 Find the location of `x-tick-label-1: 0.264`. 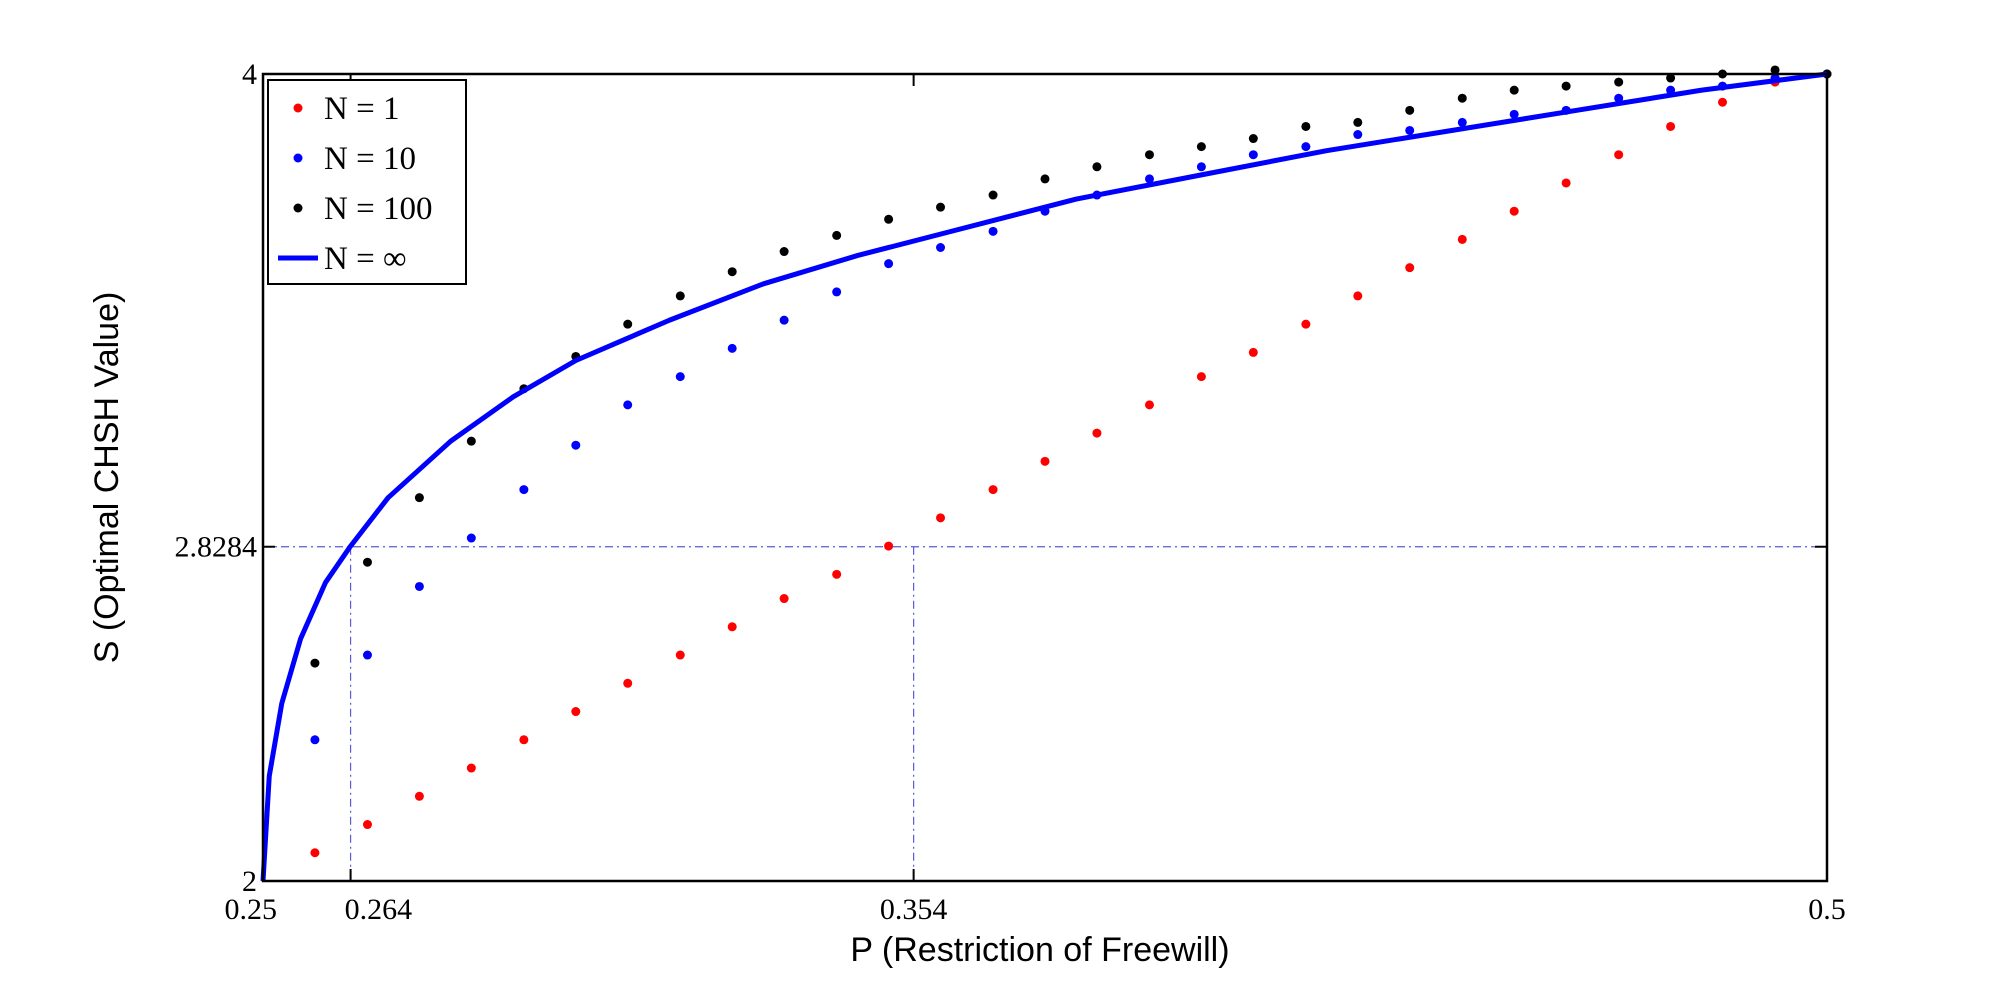

x-tick-label-1: 0.264 is located at coordinates (379, 909).